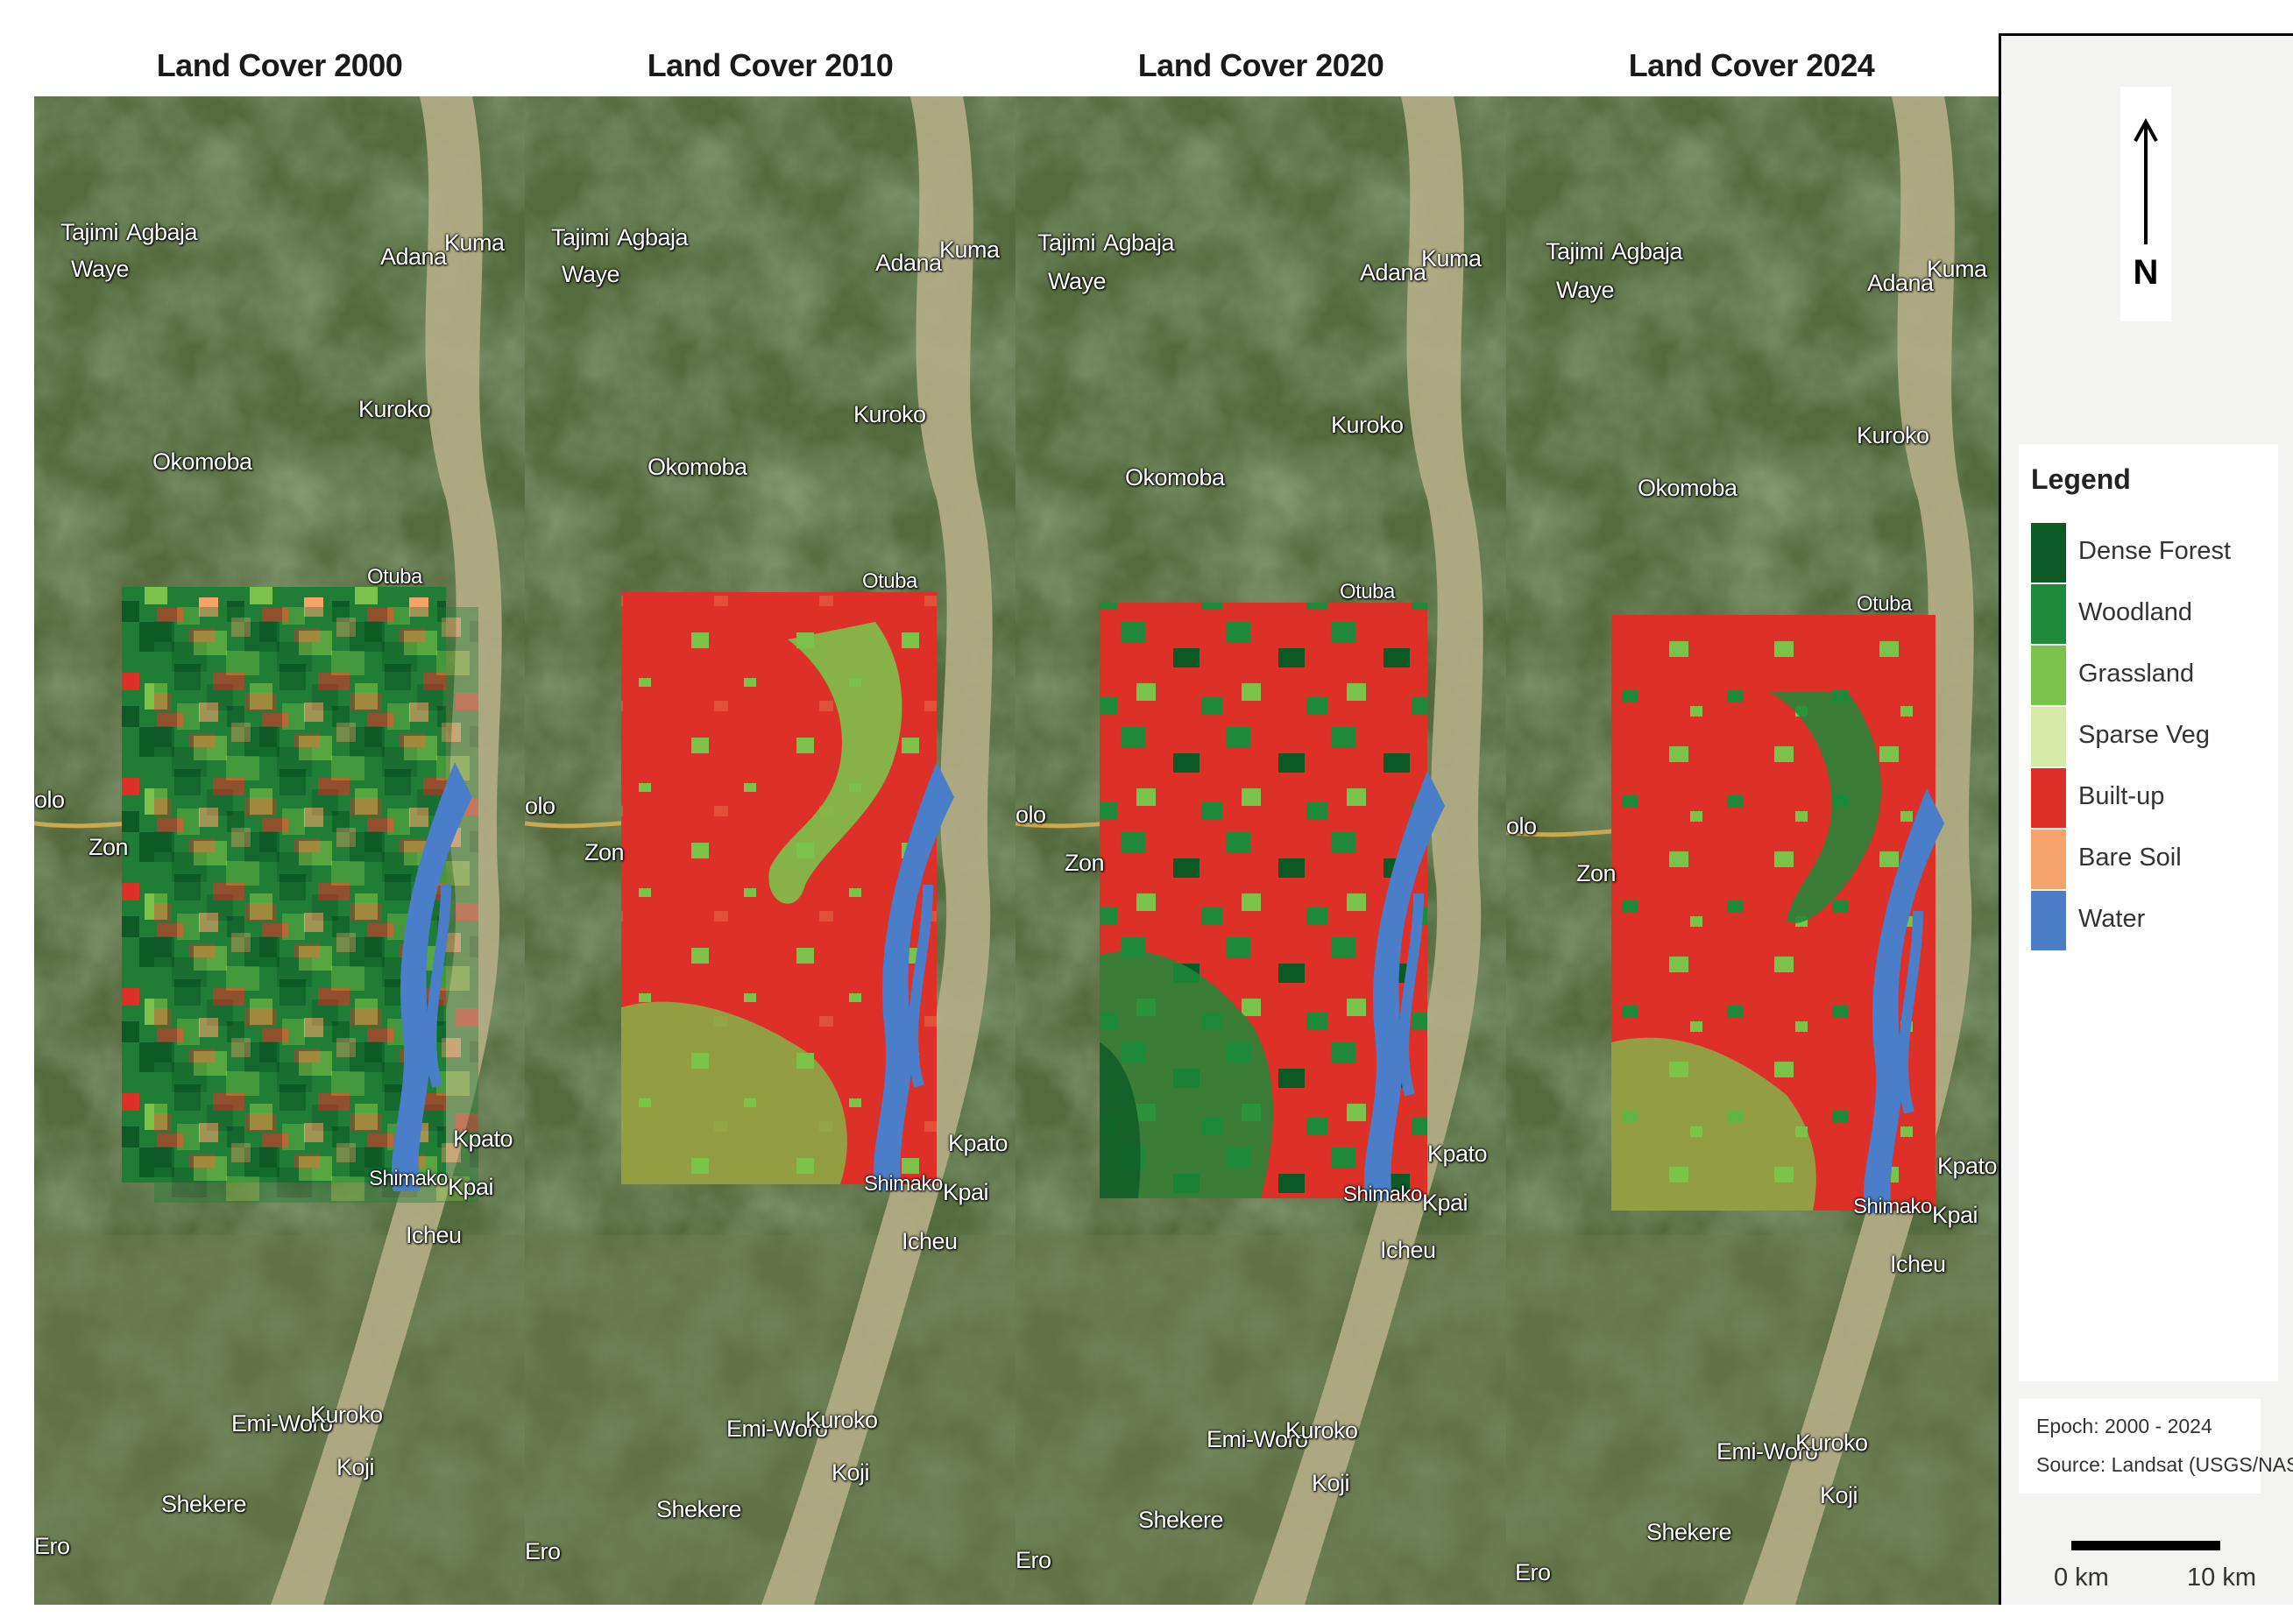  What do you see at coordinates (2146, 272) in the screenshot?
I see `north-label: N` at bounding box center [2146, 272].